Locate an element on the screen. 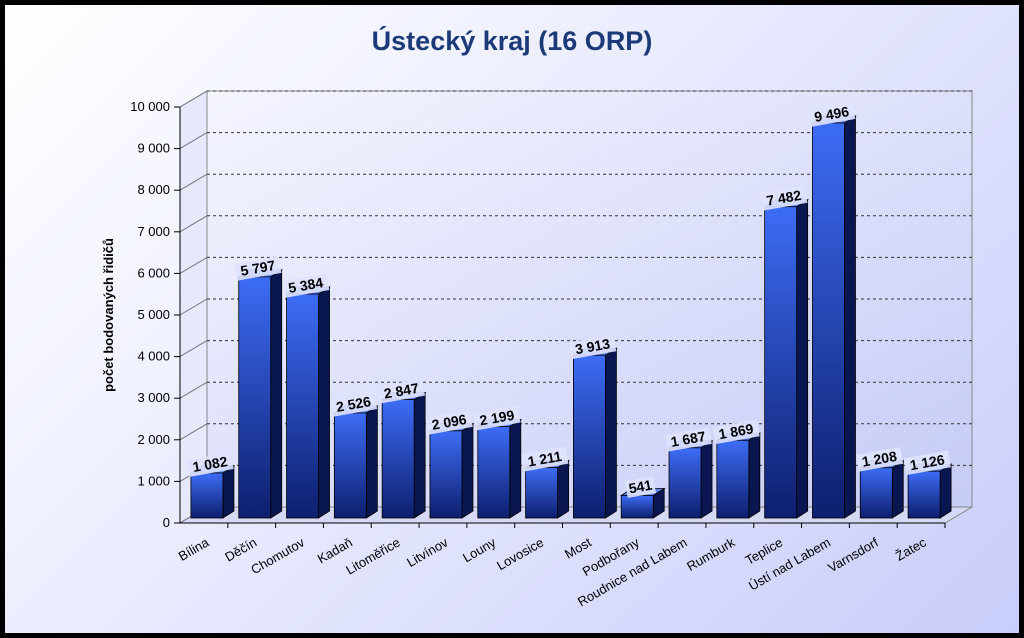 Image resolution: width=1024 pixels, height=638 pixels. data-label-group: 1 869 is located at coordinates (736, 432).